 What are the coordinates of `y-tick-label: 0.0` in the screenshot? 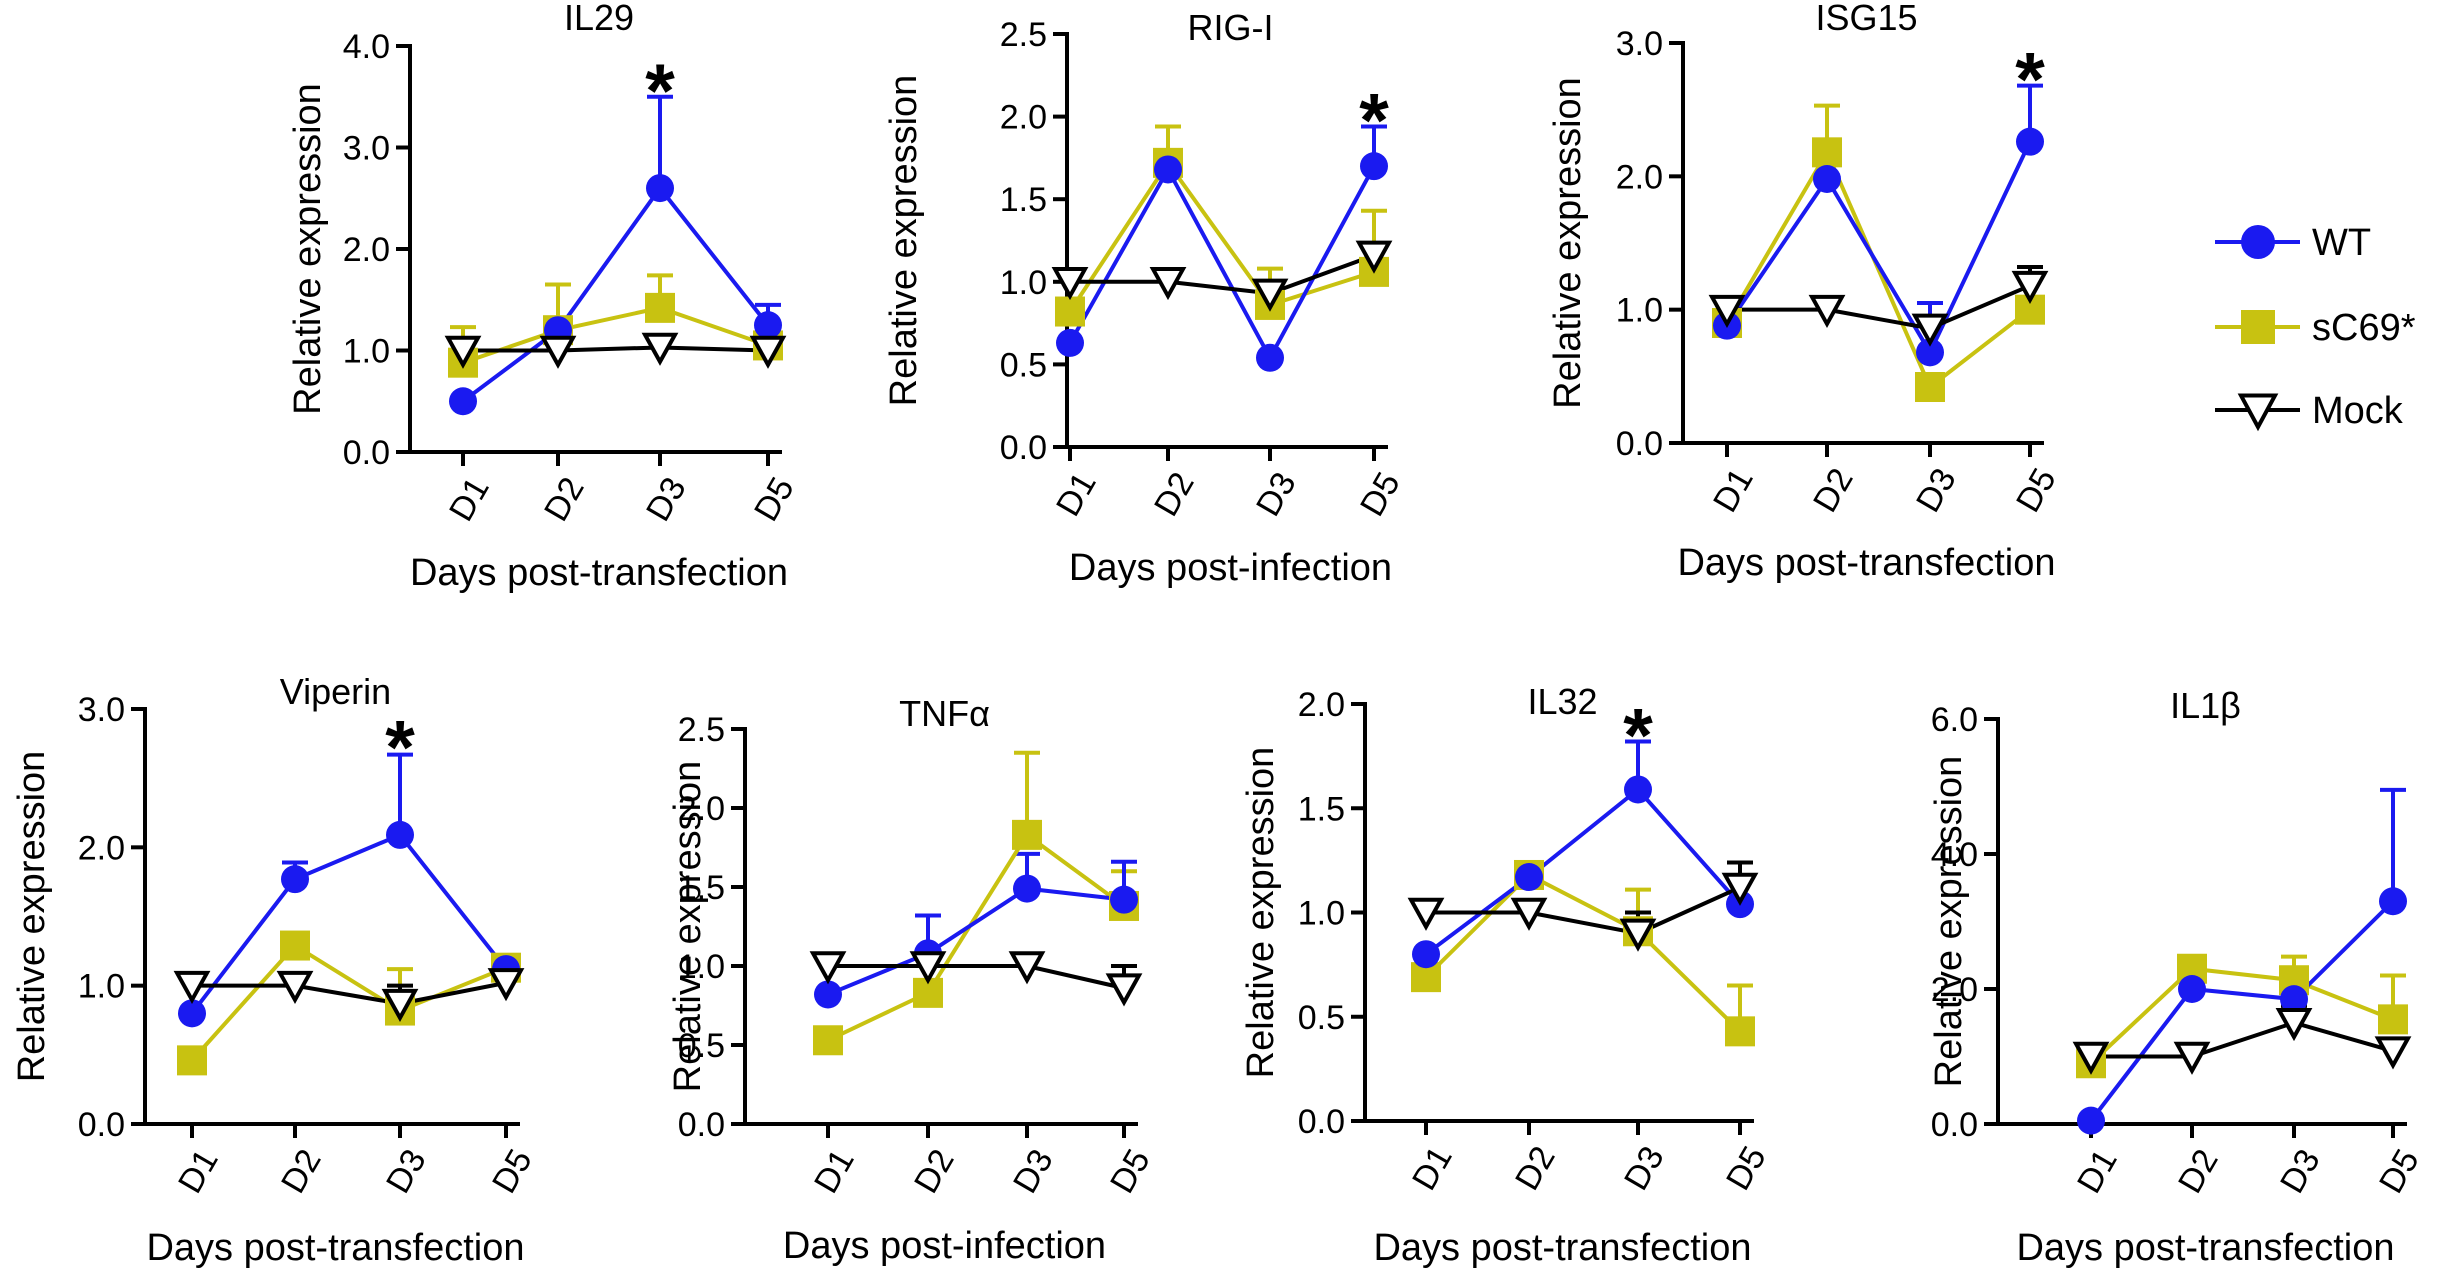 It's located at (1954, 1125).